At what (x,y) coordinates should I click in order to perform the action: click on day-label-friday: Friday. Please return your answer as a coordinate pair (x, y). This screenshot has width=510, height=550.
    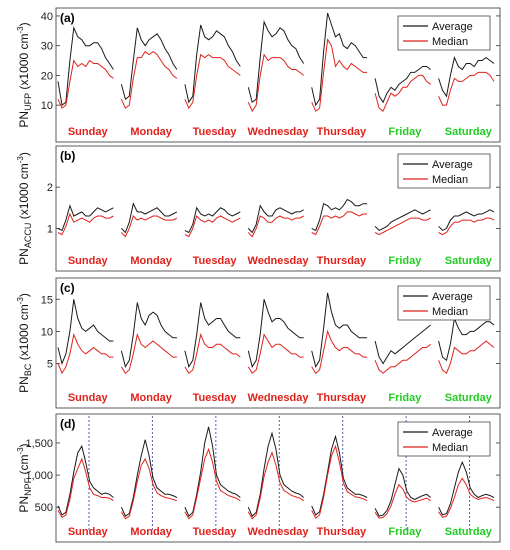
    Looking at the image, I should click on (405, 261).